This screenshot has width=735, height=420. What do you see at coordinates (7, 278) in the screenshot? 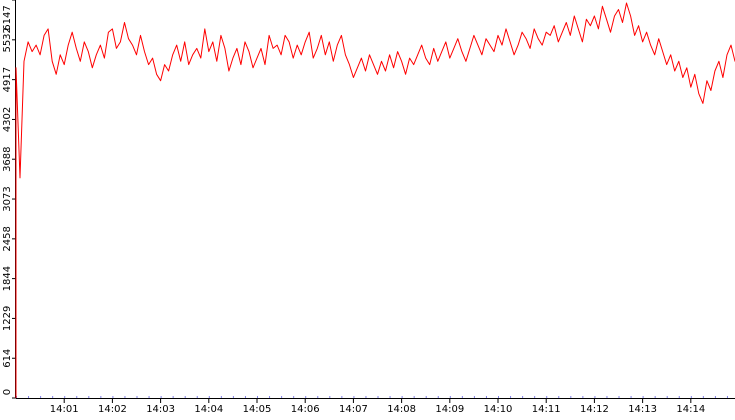
I see `y-tick-label: 1844` at bounding box center [7, 278].